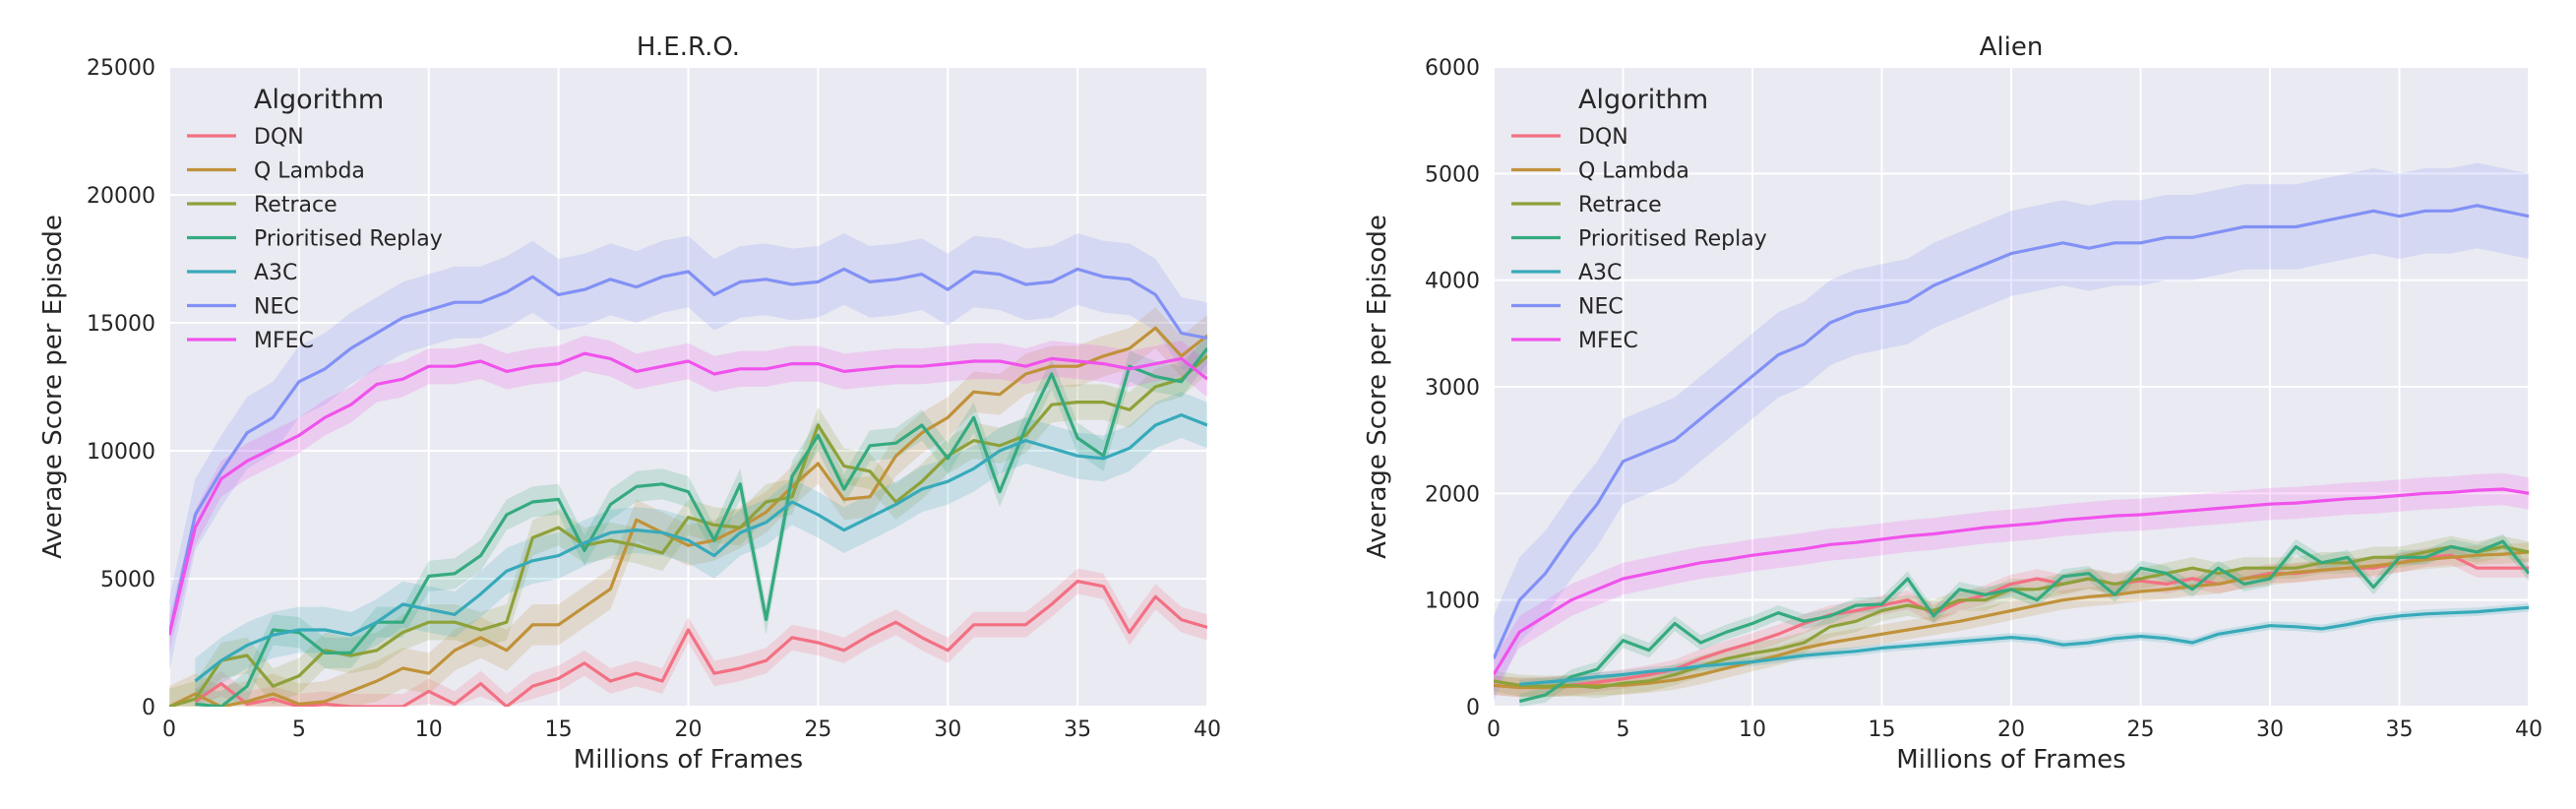  Describe the element at coordinates (121, 452) in the screenshot. I see `y-tick-label: 10000` at that location.